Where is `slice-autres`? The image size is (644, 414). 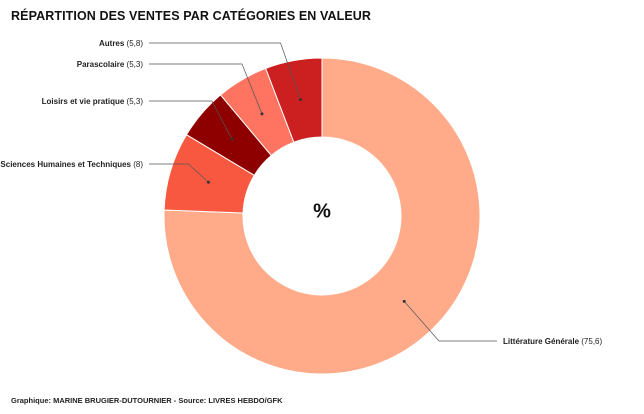
slice-autres is located at coordinates (294, 100).